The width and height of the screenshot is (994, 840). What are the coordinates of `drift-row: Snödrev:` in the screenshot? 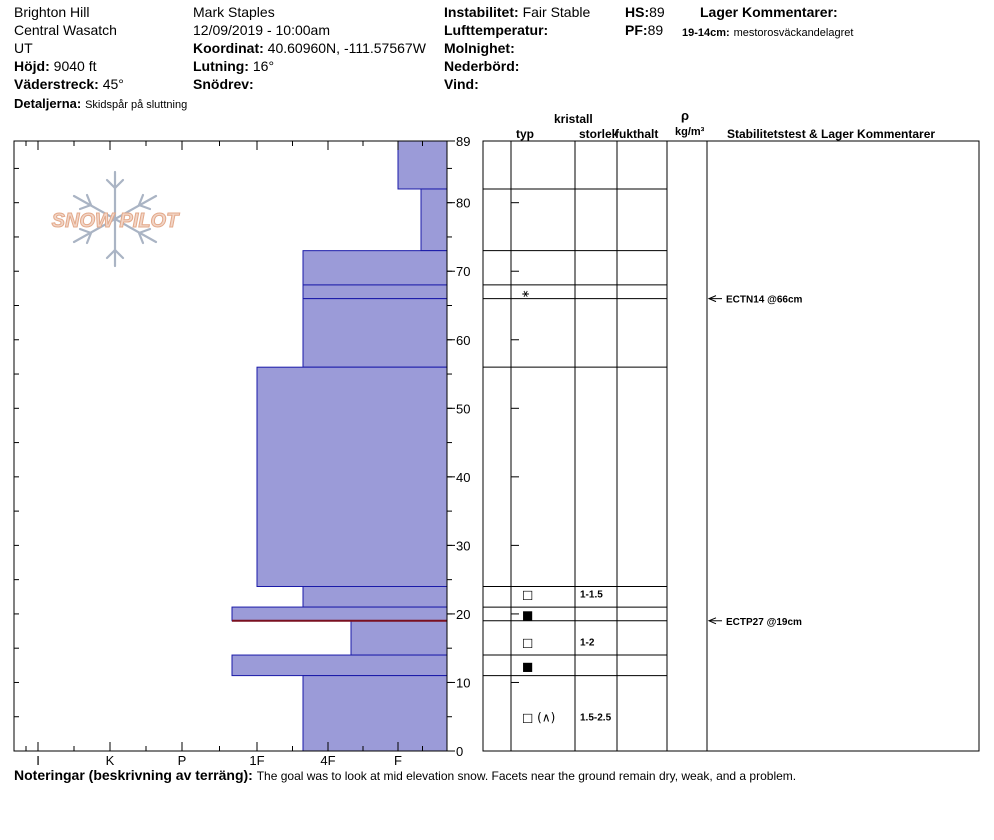 It's located at (223, 84).